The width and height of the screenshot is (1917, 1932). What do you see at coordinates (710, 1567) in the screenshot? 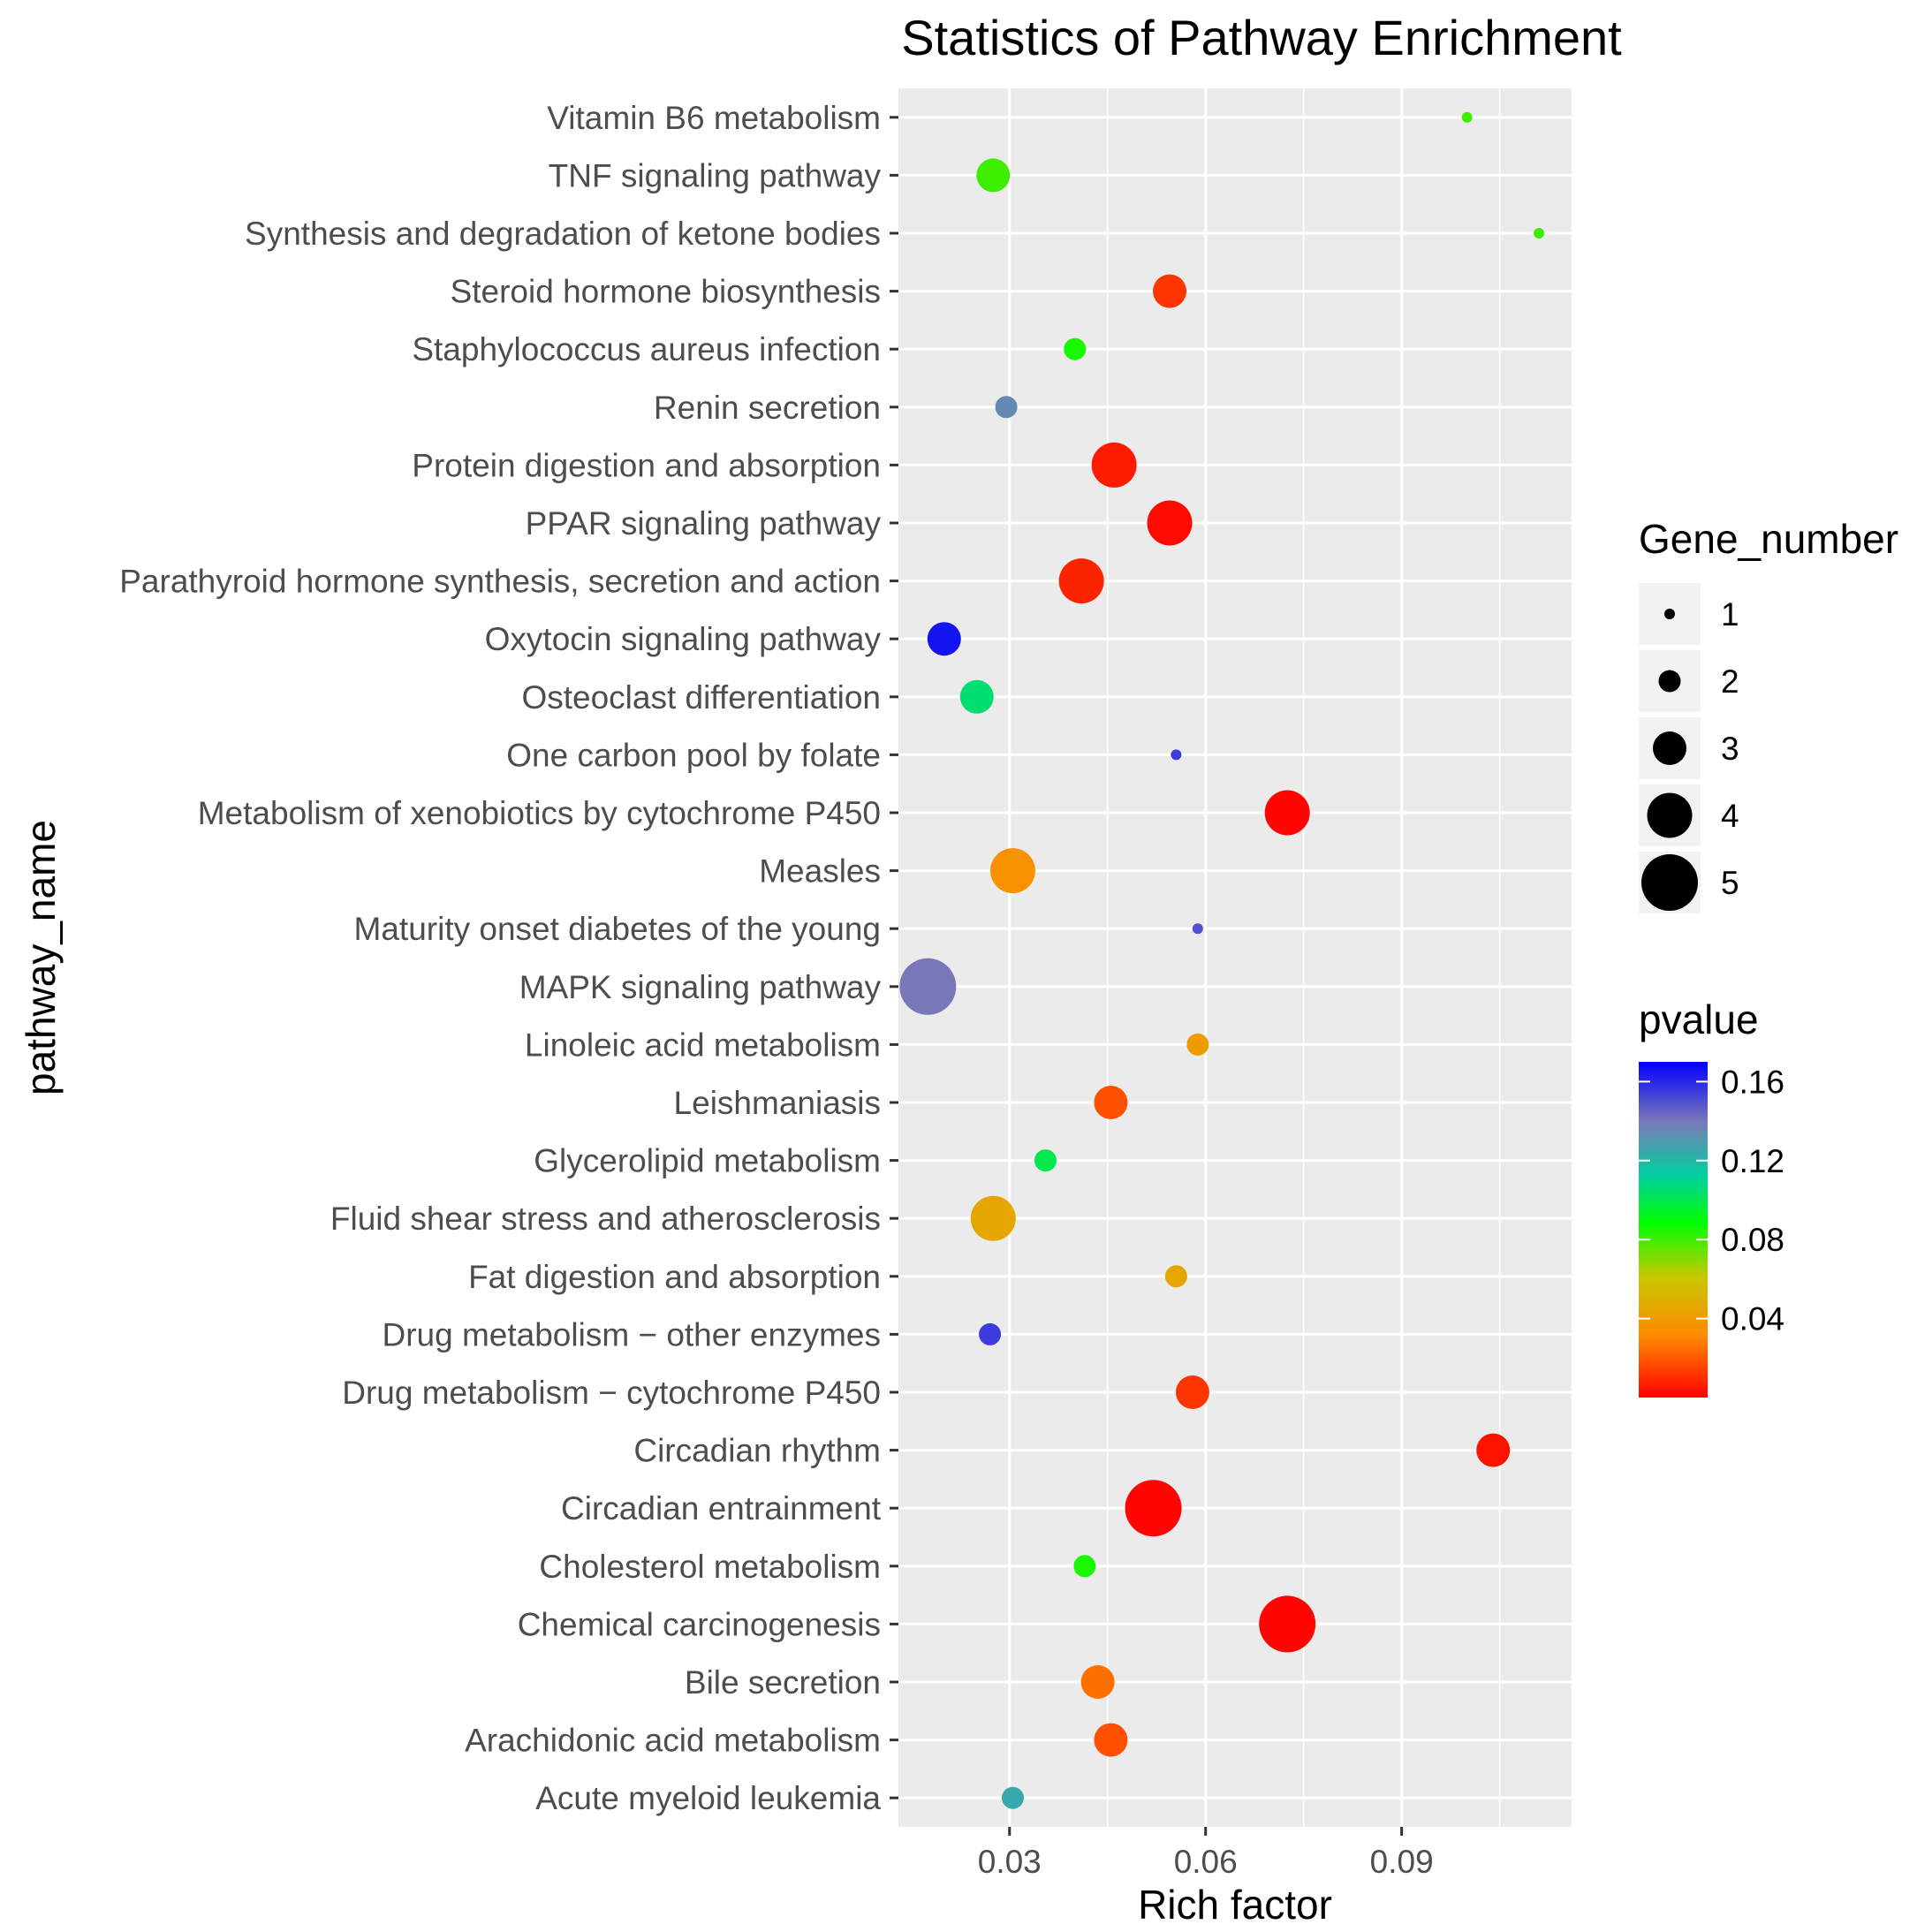
I see `y-tick-label: Cholesterol metabolism` at bounding box center [710, 1567].